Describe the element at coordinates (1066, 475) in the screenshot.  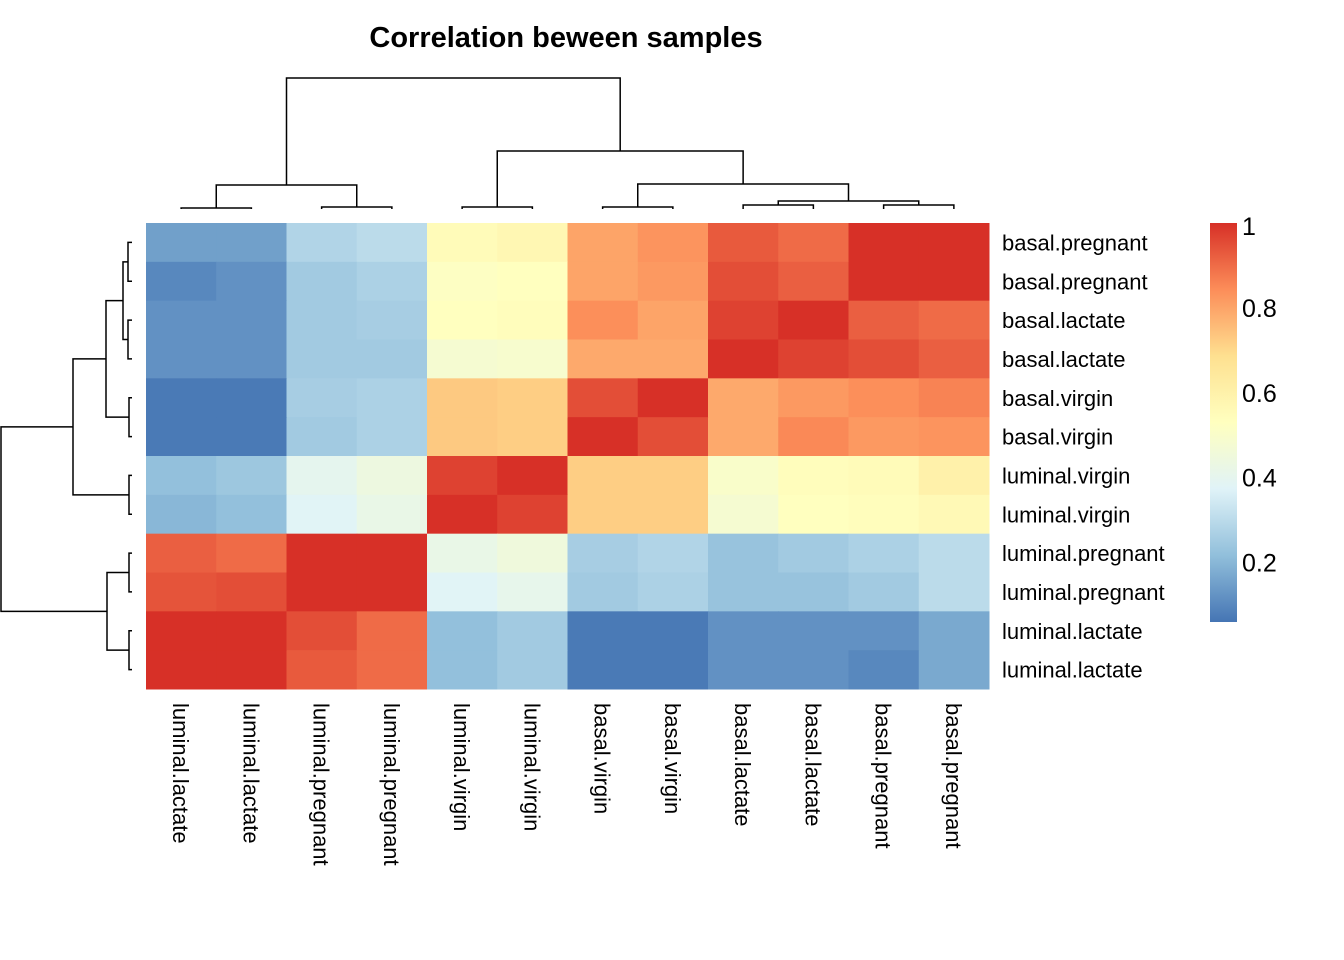
I see `row-label: luminal.virgin` at that location.